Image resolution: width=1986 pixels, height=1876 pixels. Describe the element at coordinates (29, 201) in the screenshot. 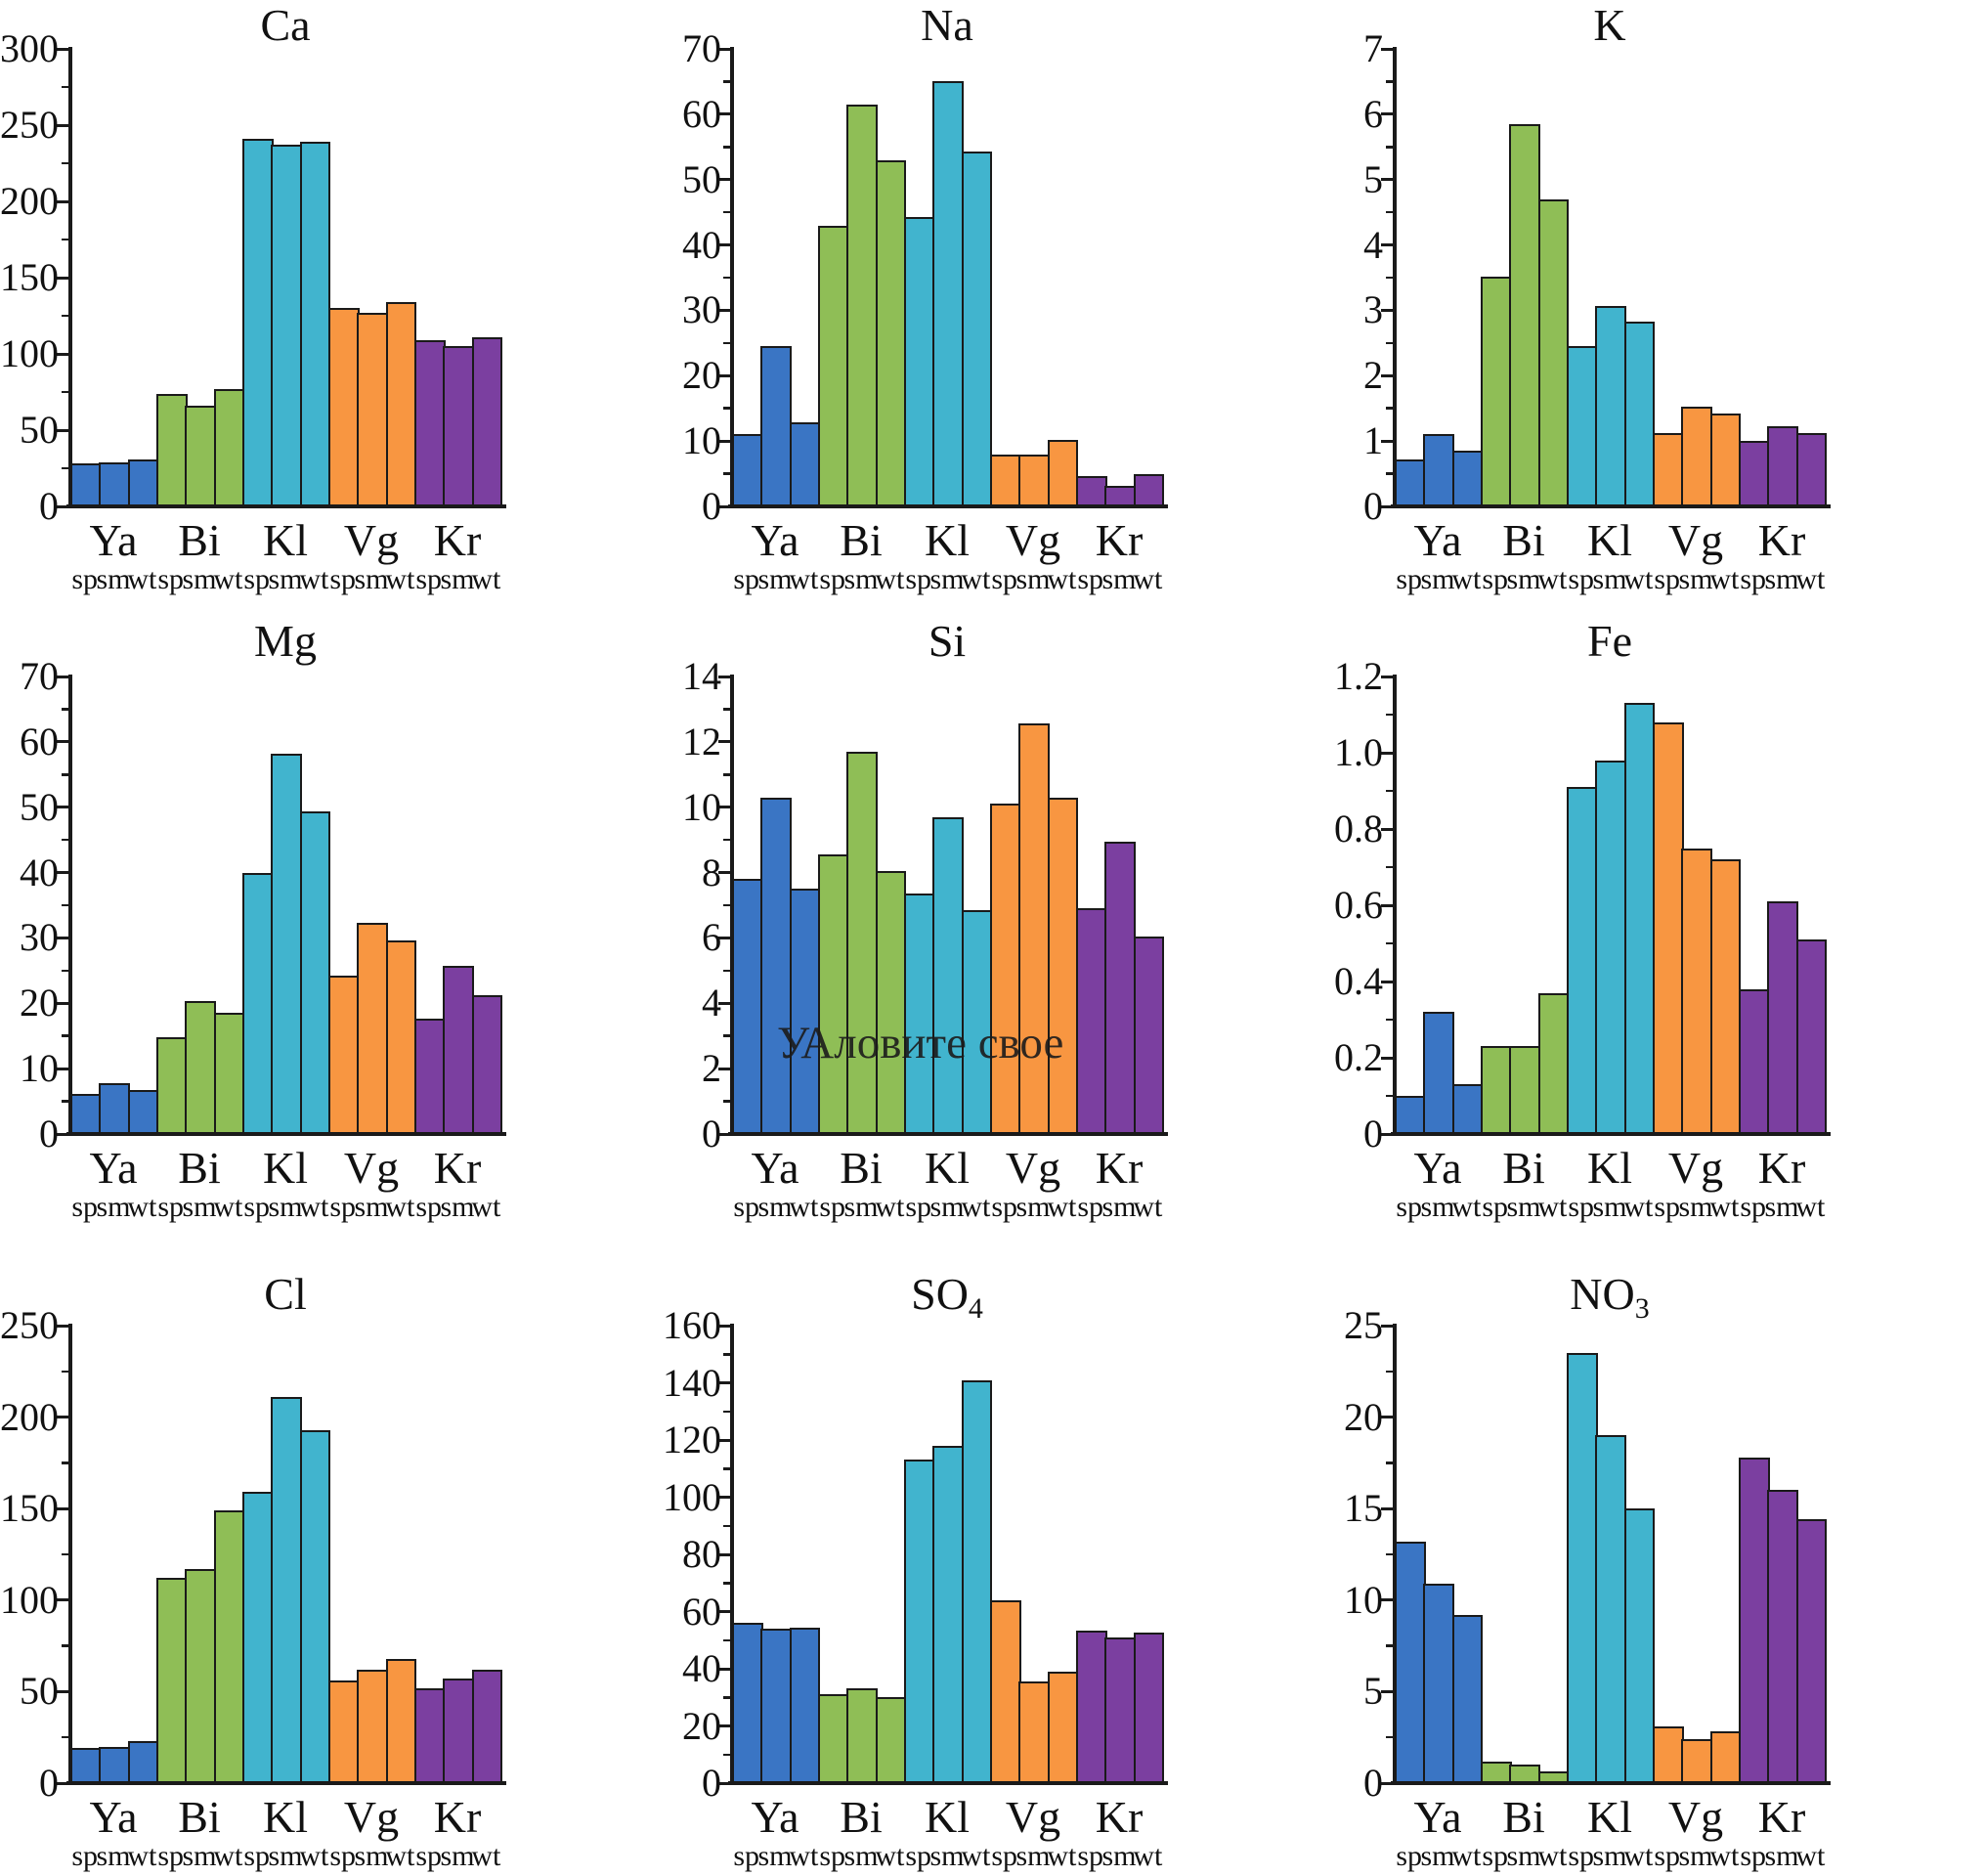

I see `y-axis-tick-label: 200` at that location.